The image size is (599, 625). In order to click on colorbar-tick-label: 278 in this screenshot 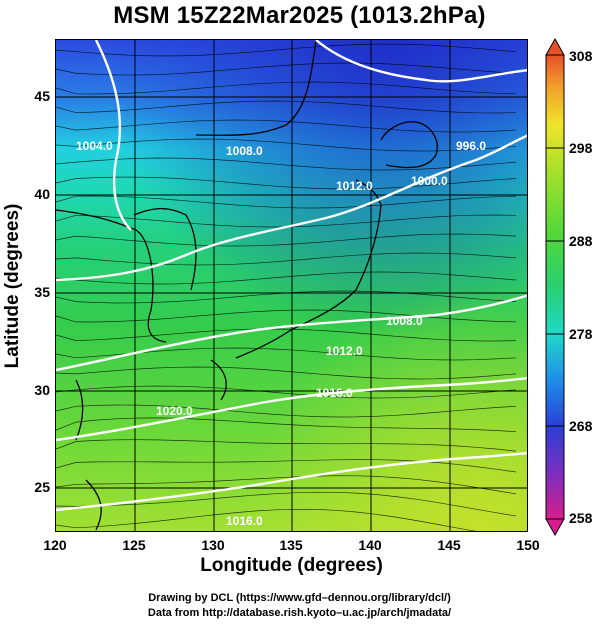, I will do `click(581, 334)`.